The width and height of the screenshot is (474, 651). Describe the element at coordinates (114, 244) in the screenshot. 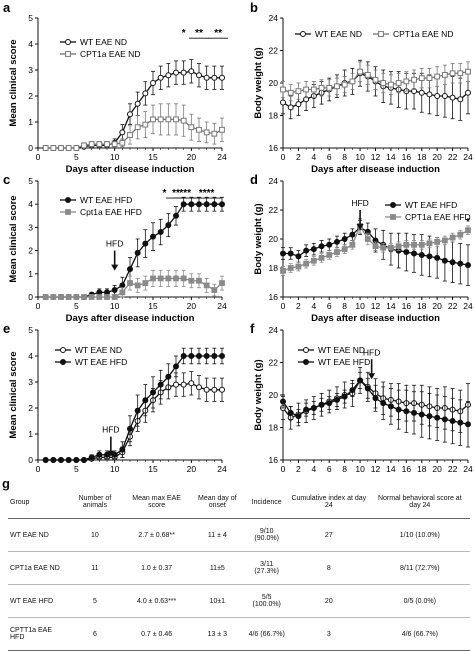

I see `hfd-annotation: HFD` at that location.